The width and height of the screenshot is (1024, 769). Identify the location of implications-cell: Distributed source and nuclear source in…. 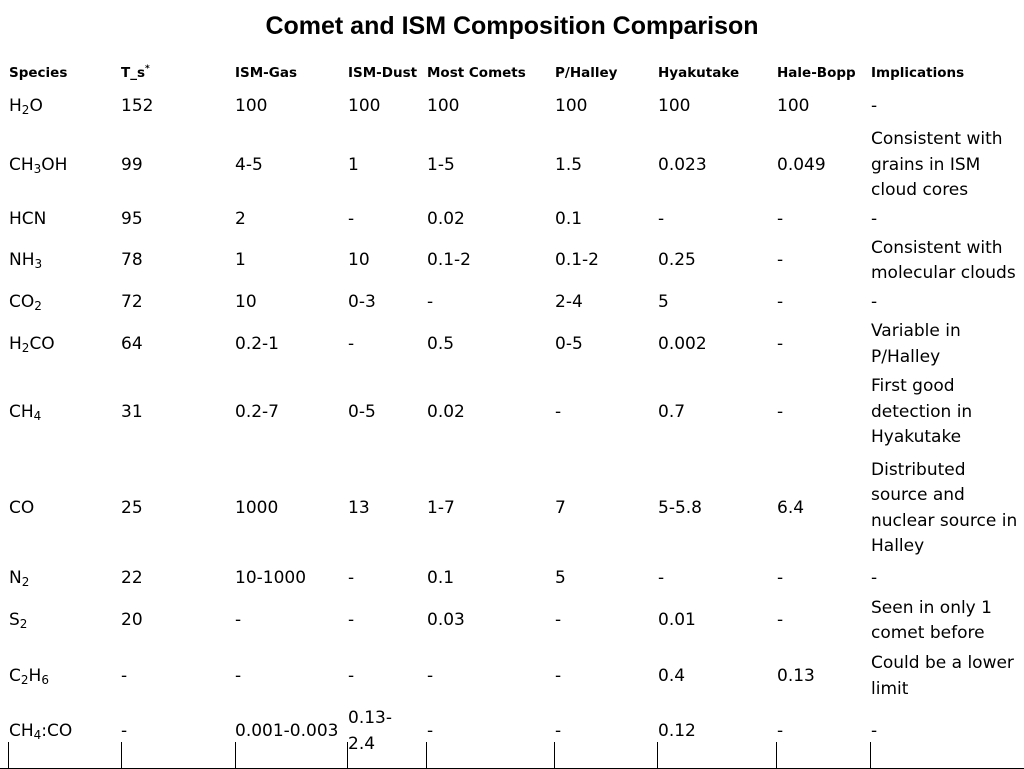
(944, 508).